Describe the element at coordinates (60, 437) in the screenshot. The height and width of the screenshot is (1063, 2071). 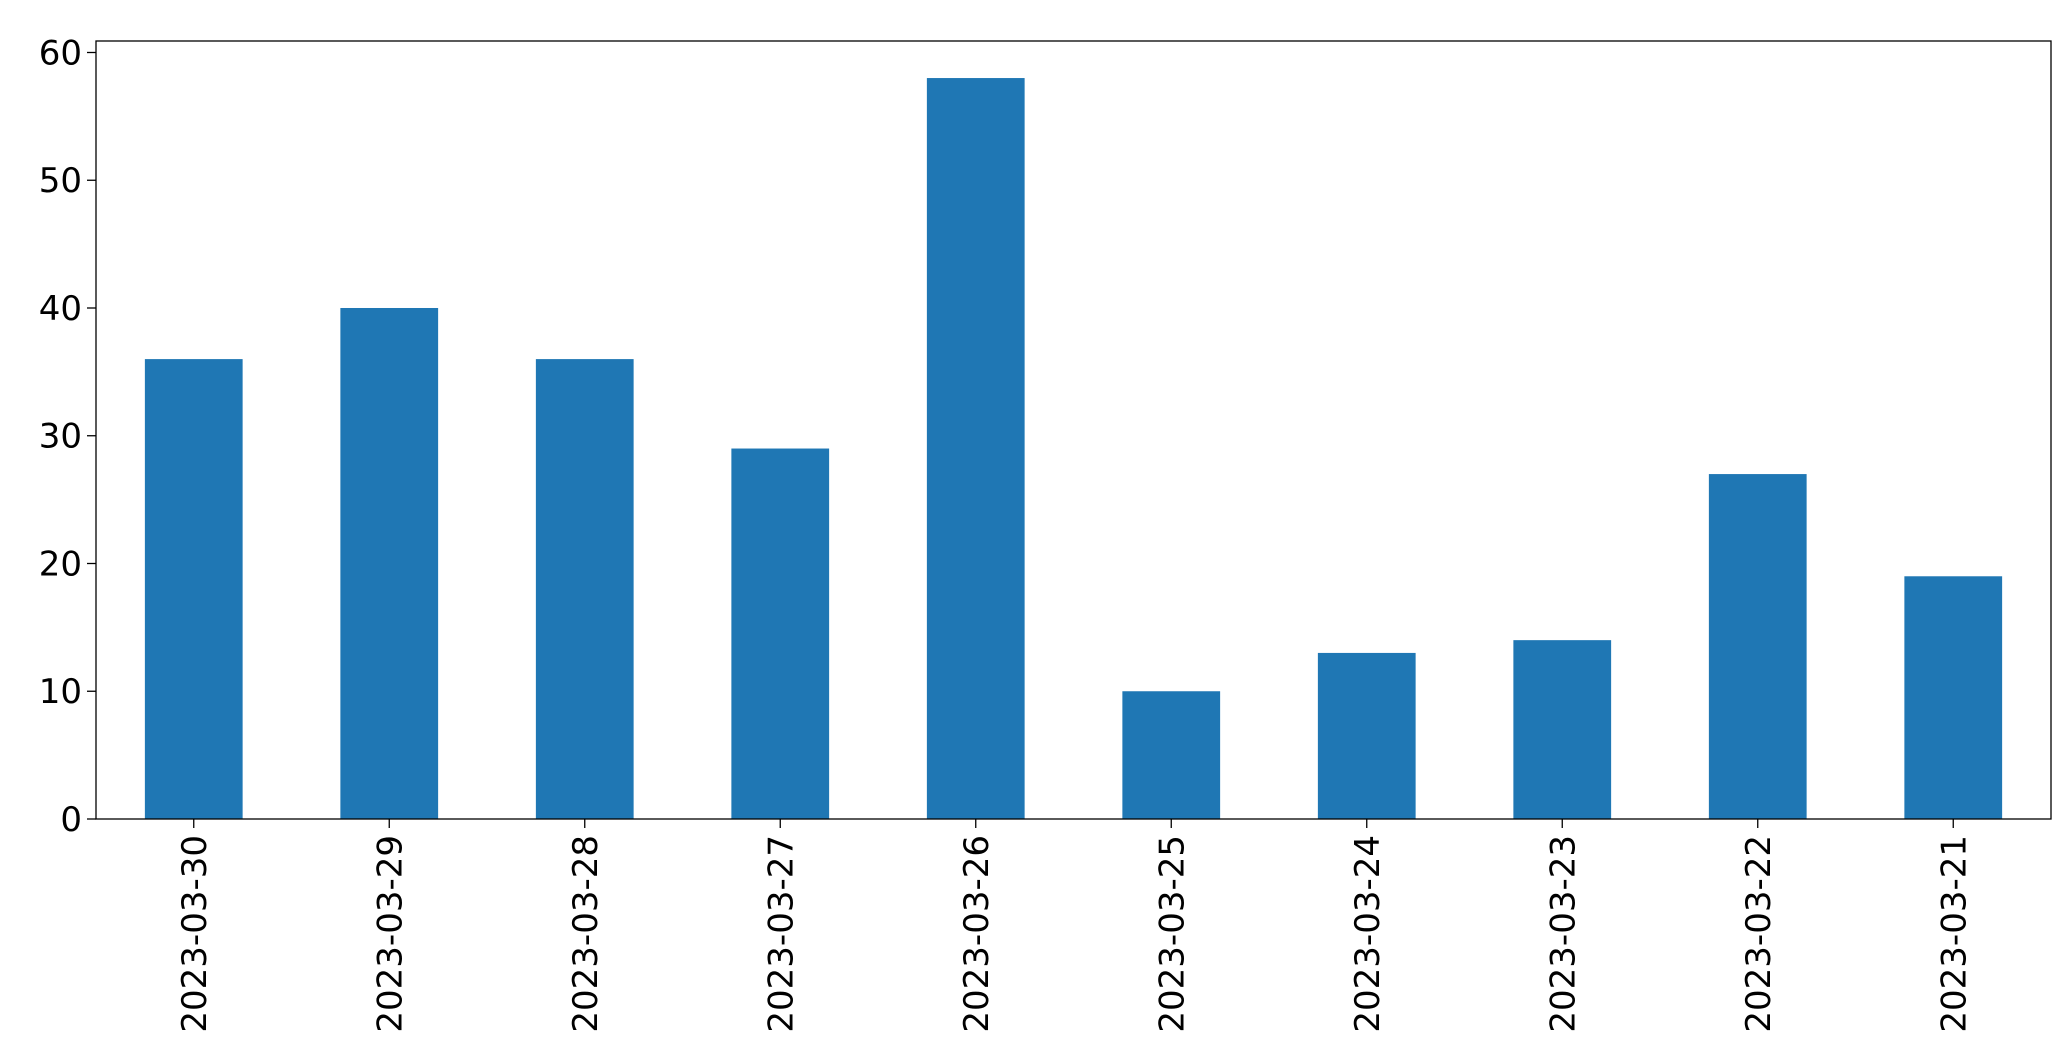
I see `y-tick-label: 30` at that location.